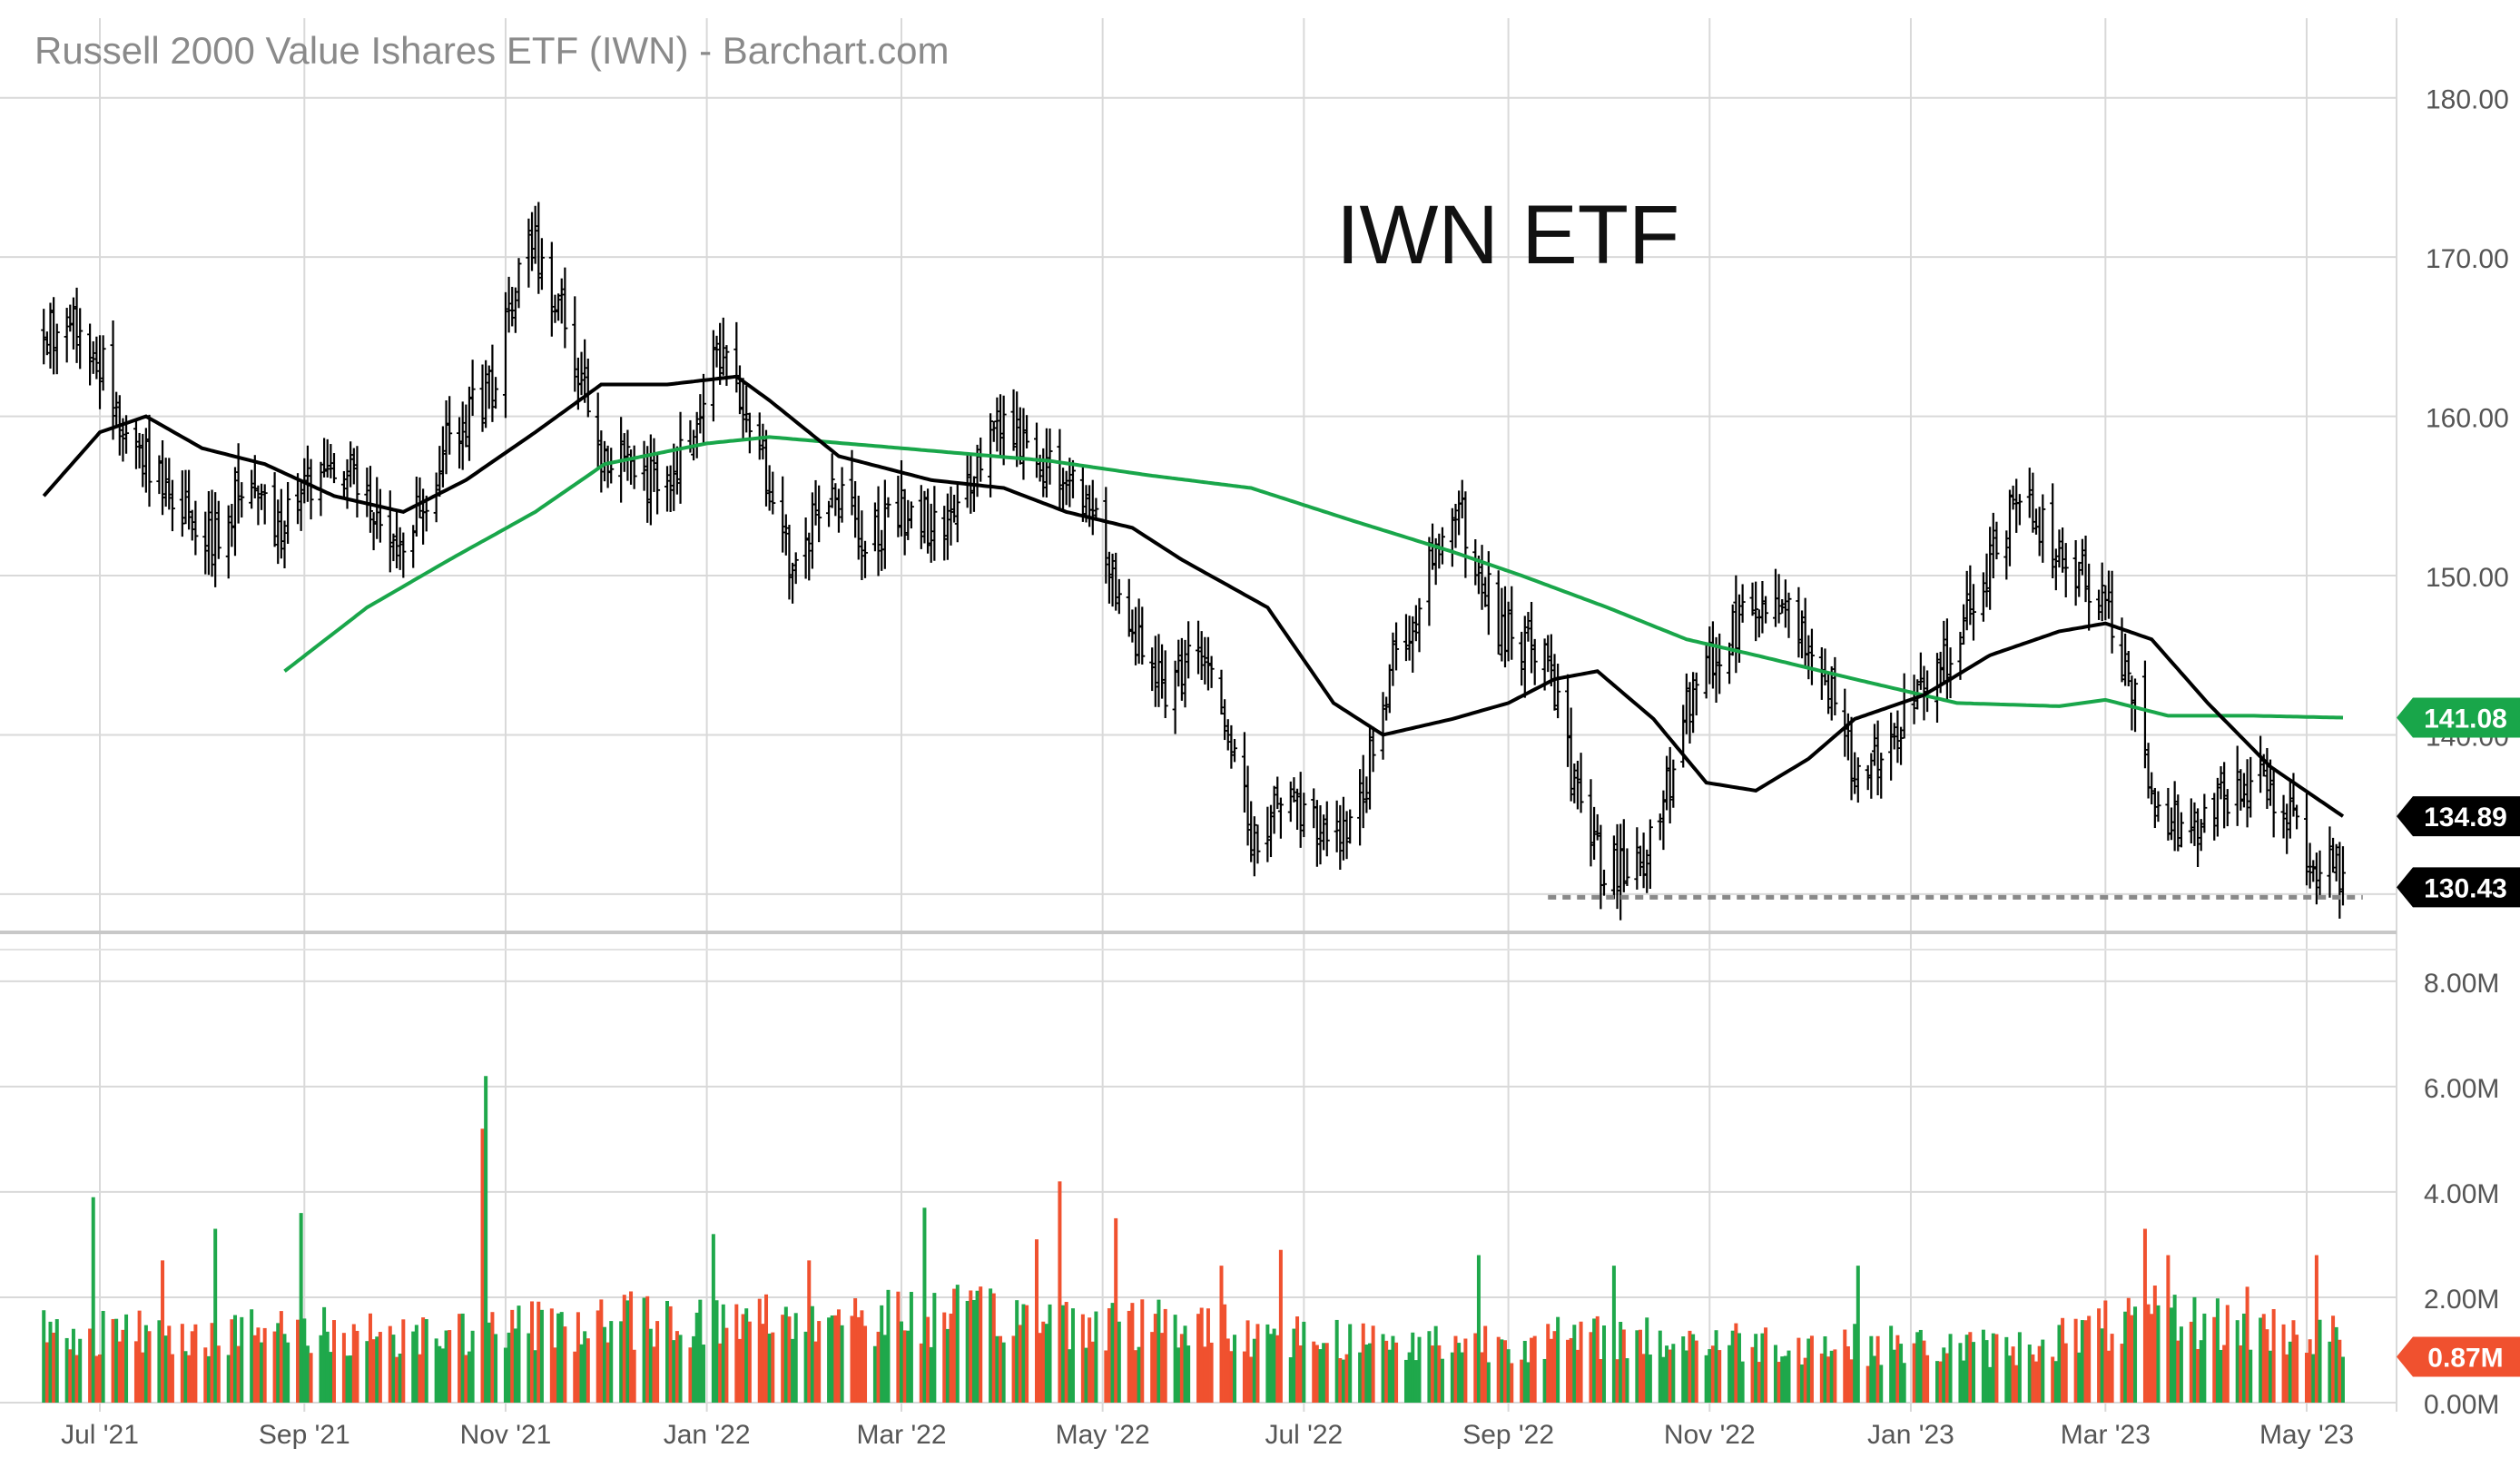 The image size is (2520, 1468). Describe the element at coordinates (1508, 235) in the screenshot. I see `chart-annotation: IWN ETF` at that location.